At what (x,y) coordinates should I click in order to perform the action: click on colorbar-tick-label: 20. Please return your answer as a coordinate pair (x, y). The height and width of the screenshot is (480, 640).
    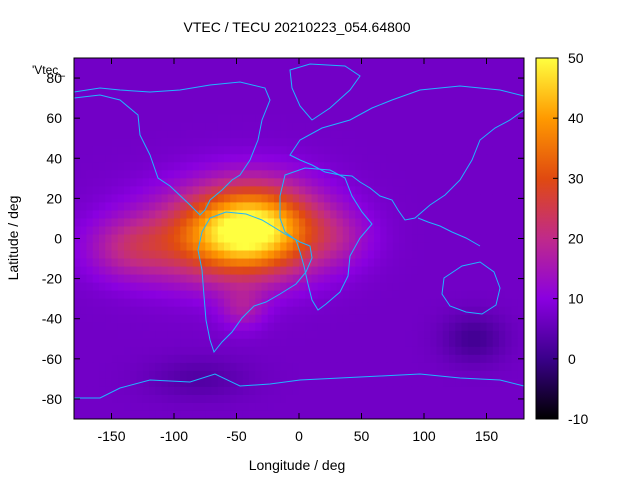
    Looking at the image, I should click on (576, 239).